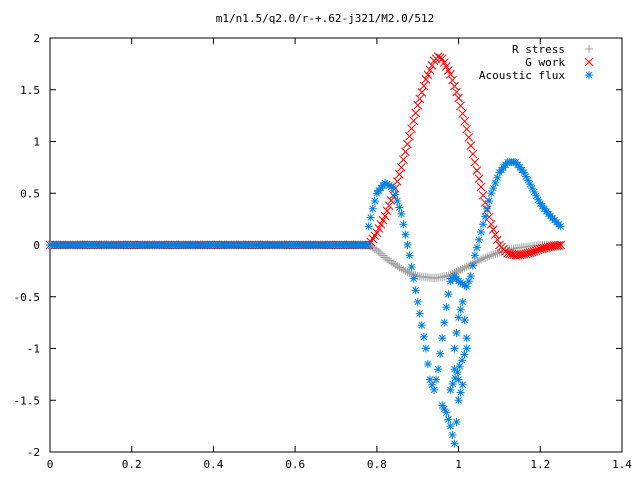 The height and width of the screenshot is (480, 640). What do you see at coordinates (36, 38) in the screenshot?
I see `y-tick-label: 2` at bounding box center [36, 38].